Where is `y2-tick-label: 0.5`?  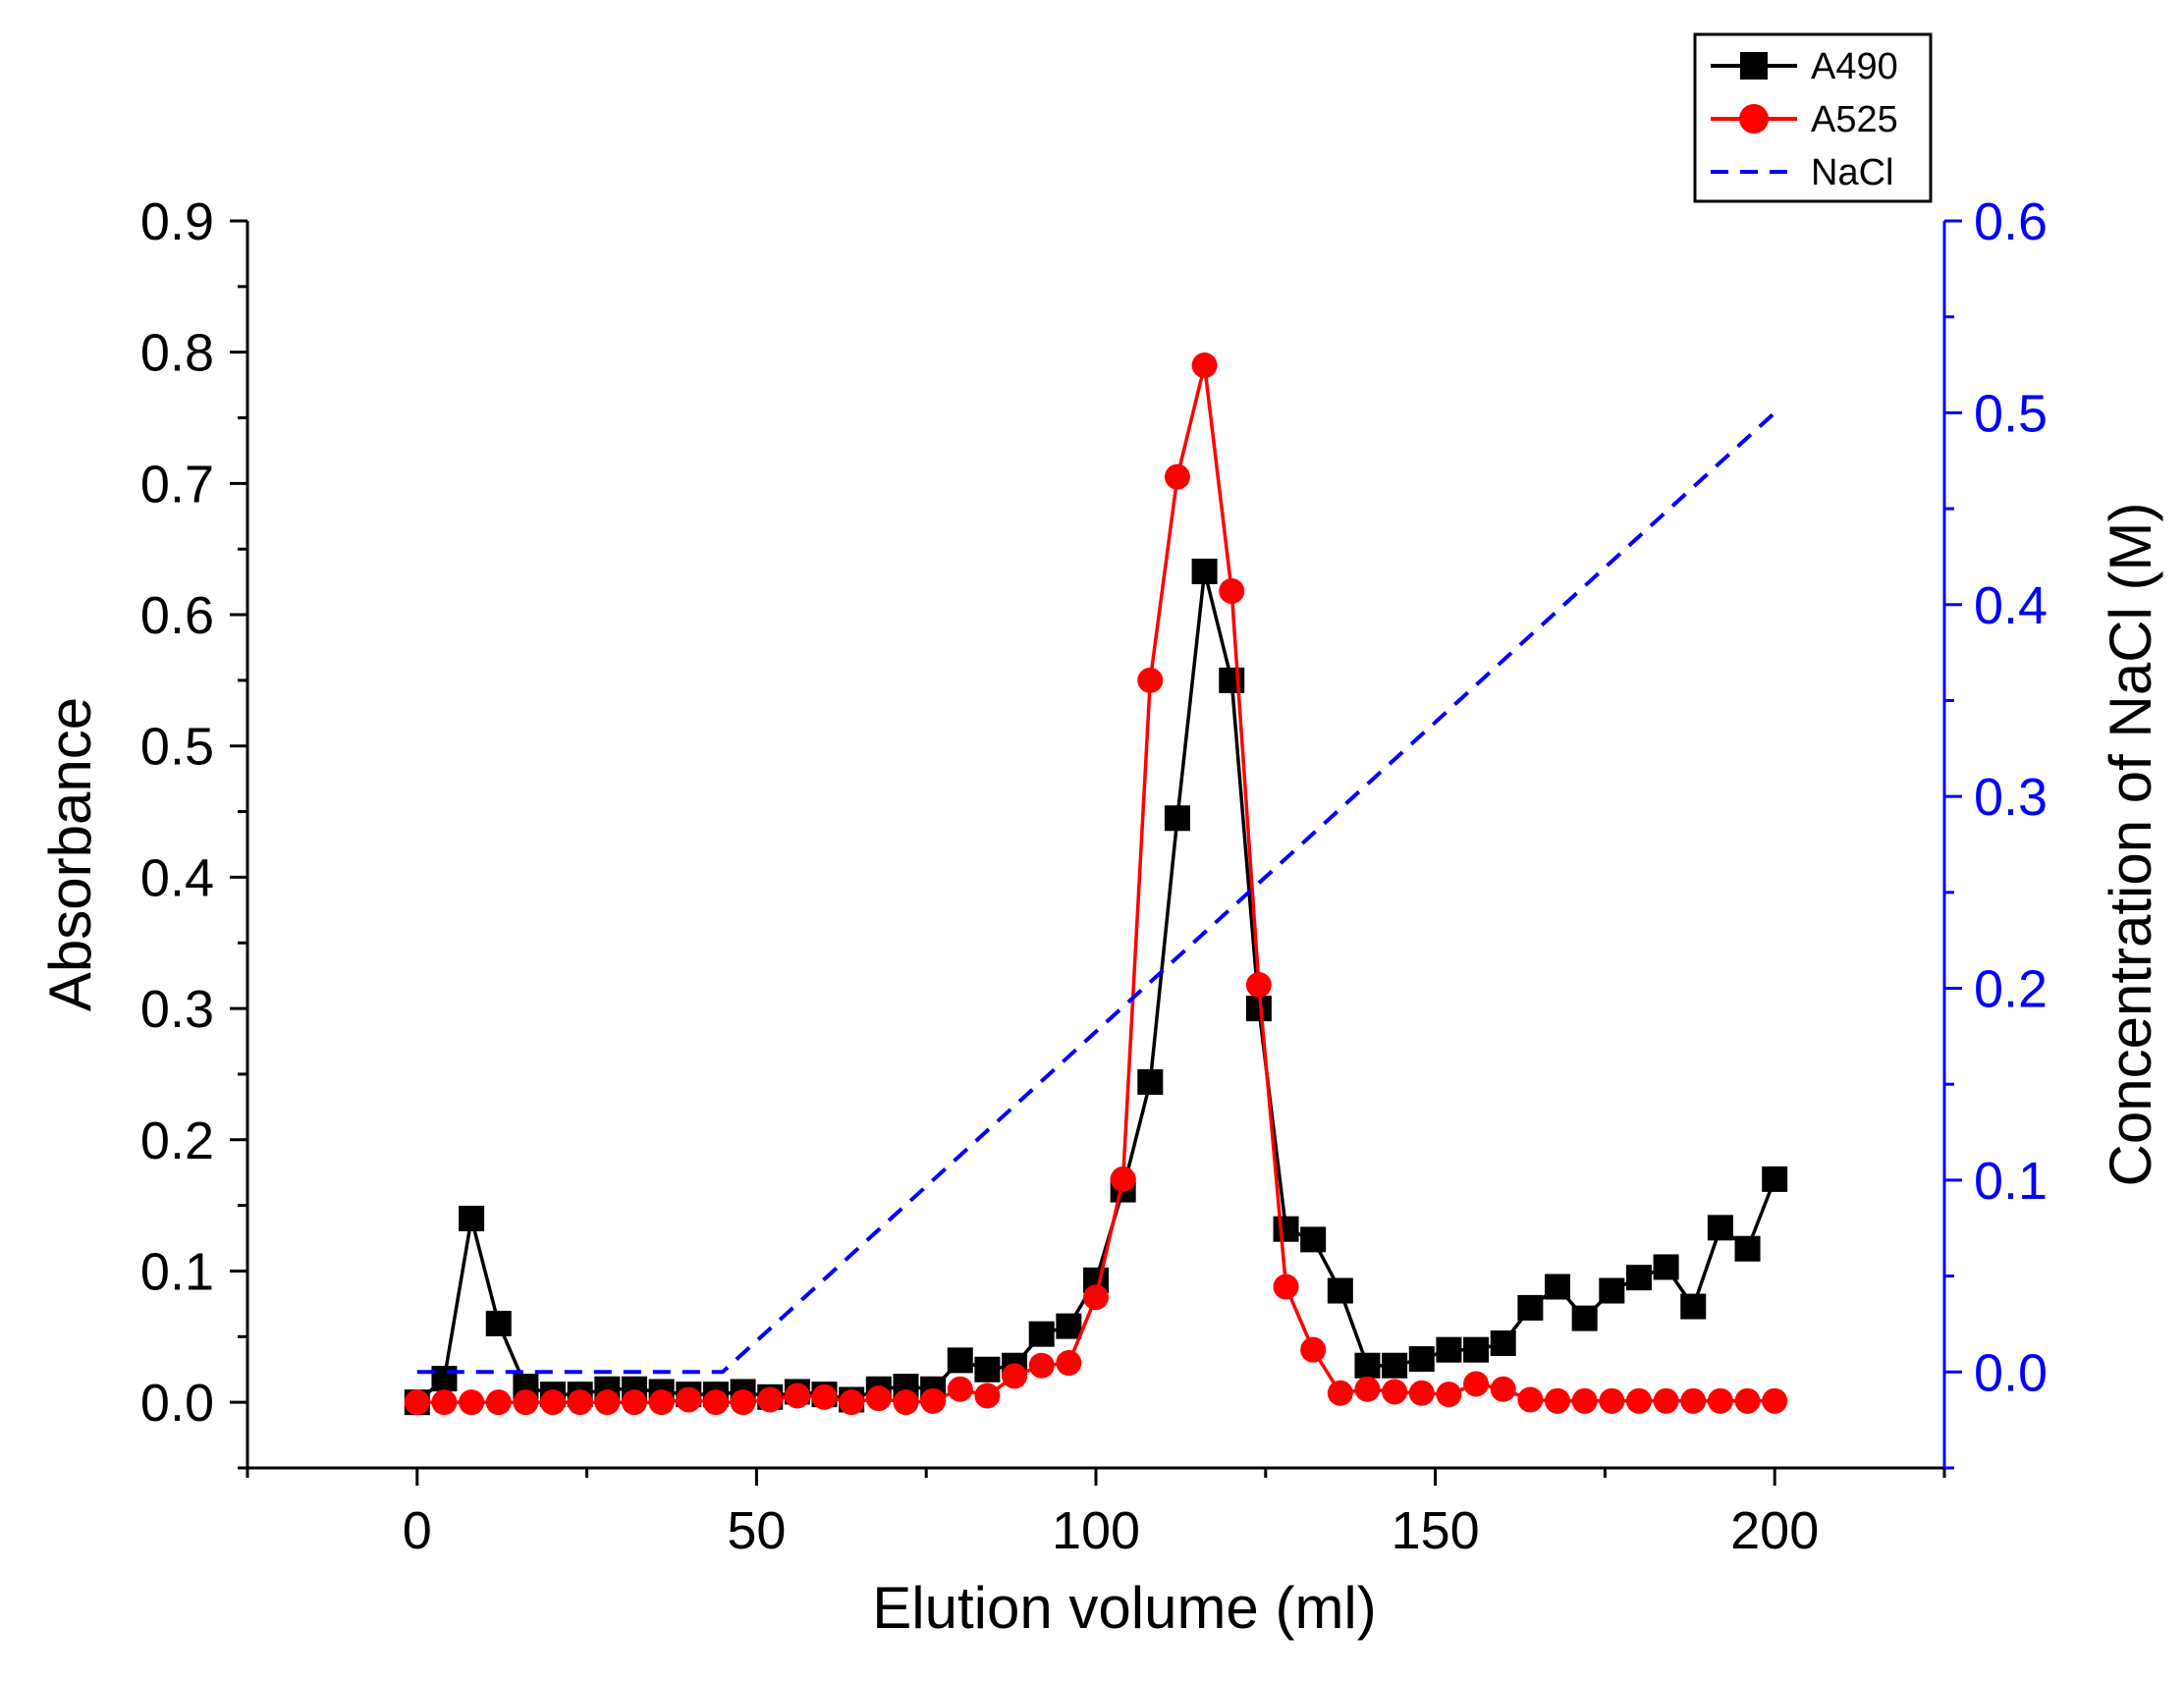
y2-tick-label: 0.5 is located at coordinates (2011, 413).